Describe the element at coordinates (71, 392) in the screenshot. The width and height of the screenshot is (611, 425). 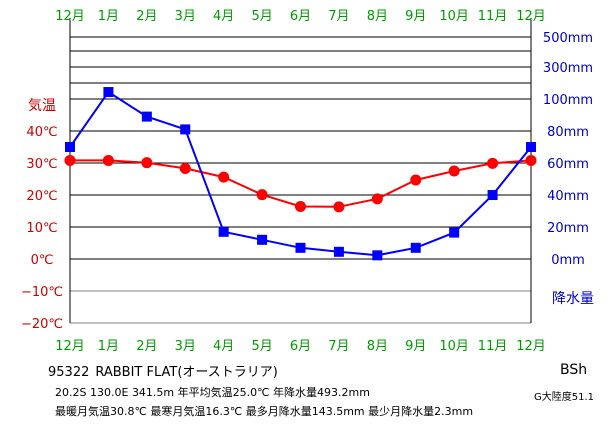
I see `station-lat: 20.2S` at that location.